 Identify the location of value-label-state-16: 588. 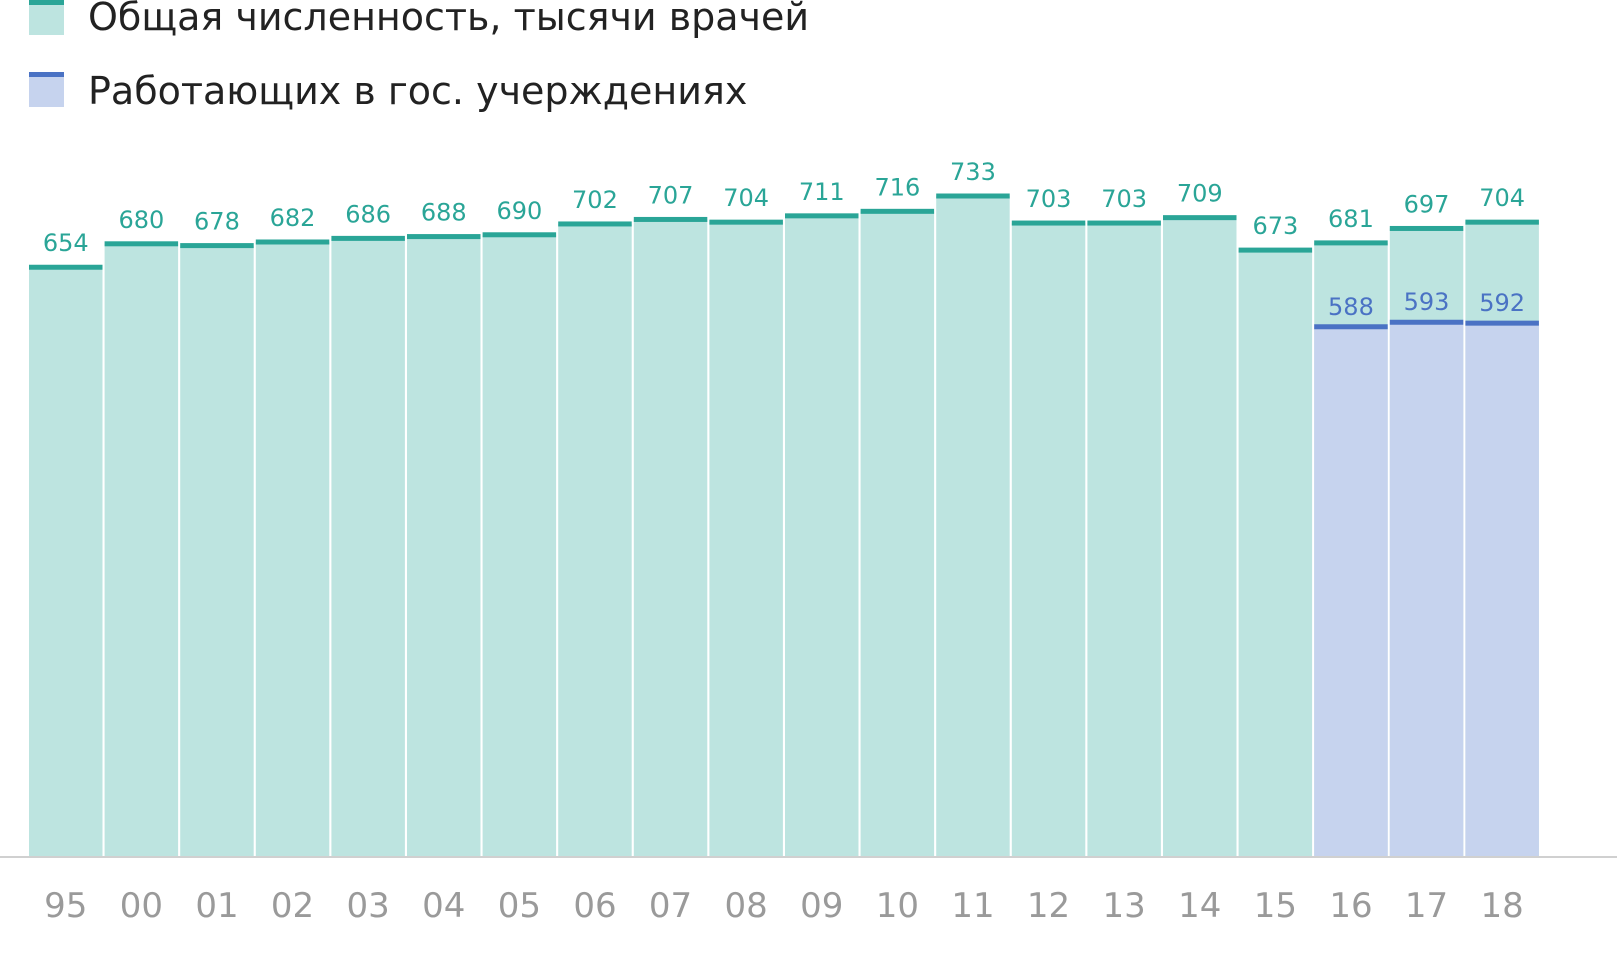
(1351, 307).